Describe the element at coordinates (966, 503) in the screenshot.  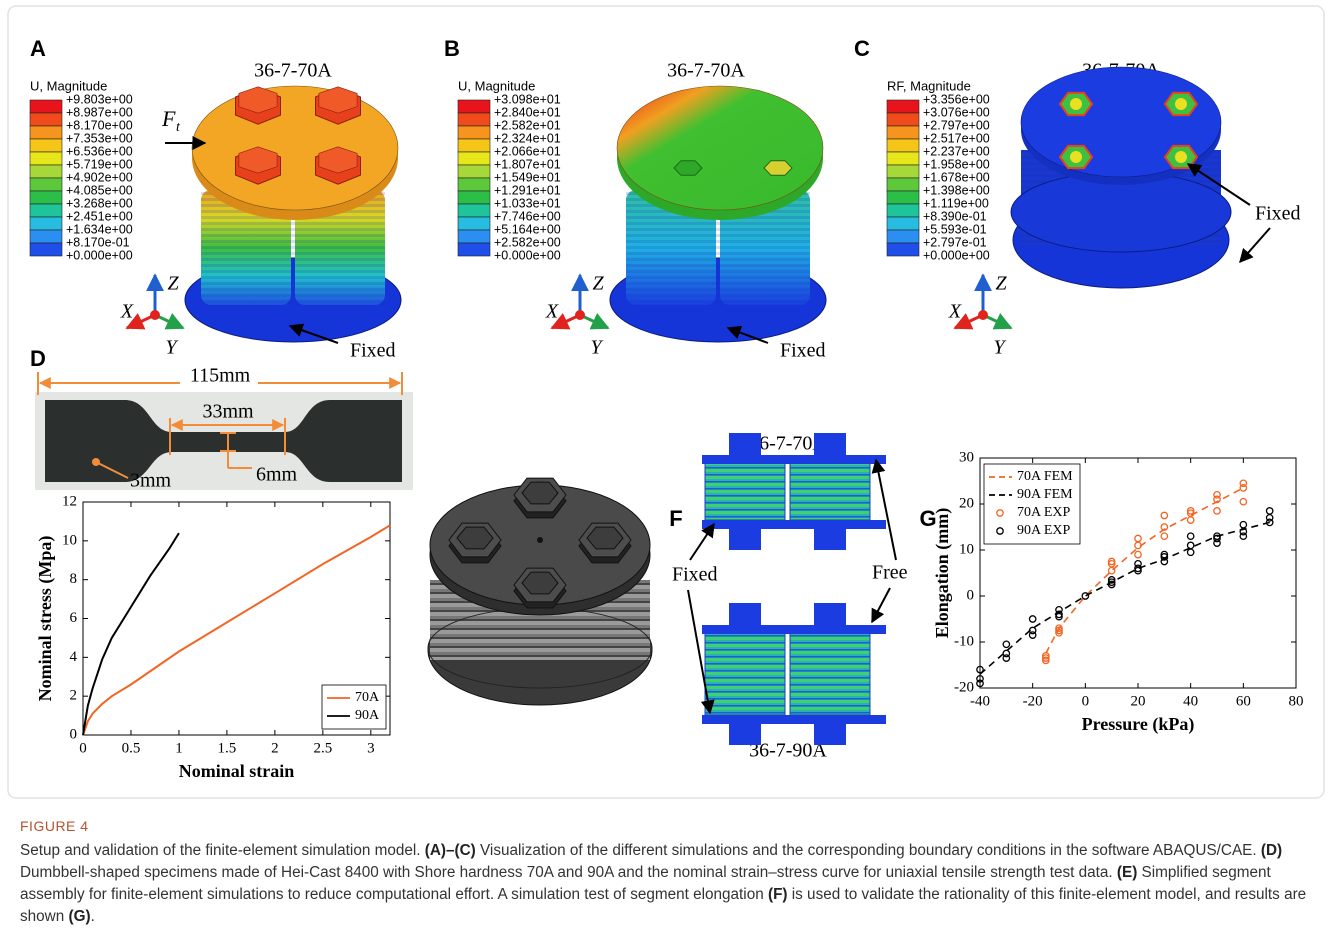
I see `y-tick-label: 20` at that location.